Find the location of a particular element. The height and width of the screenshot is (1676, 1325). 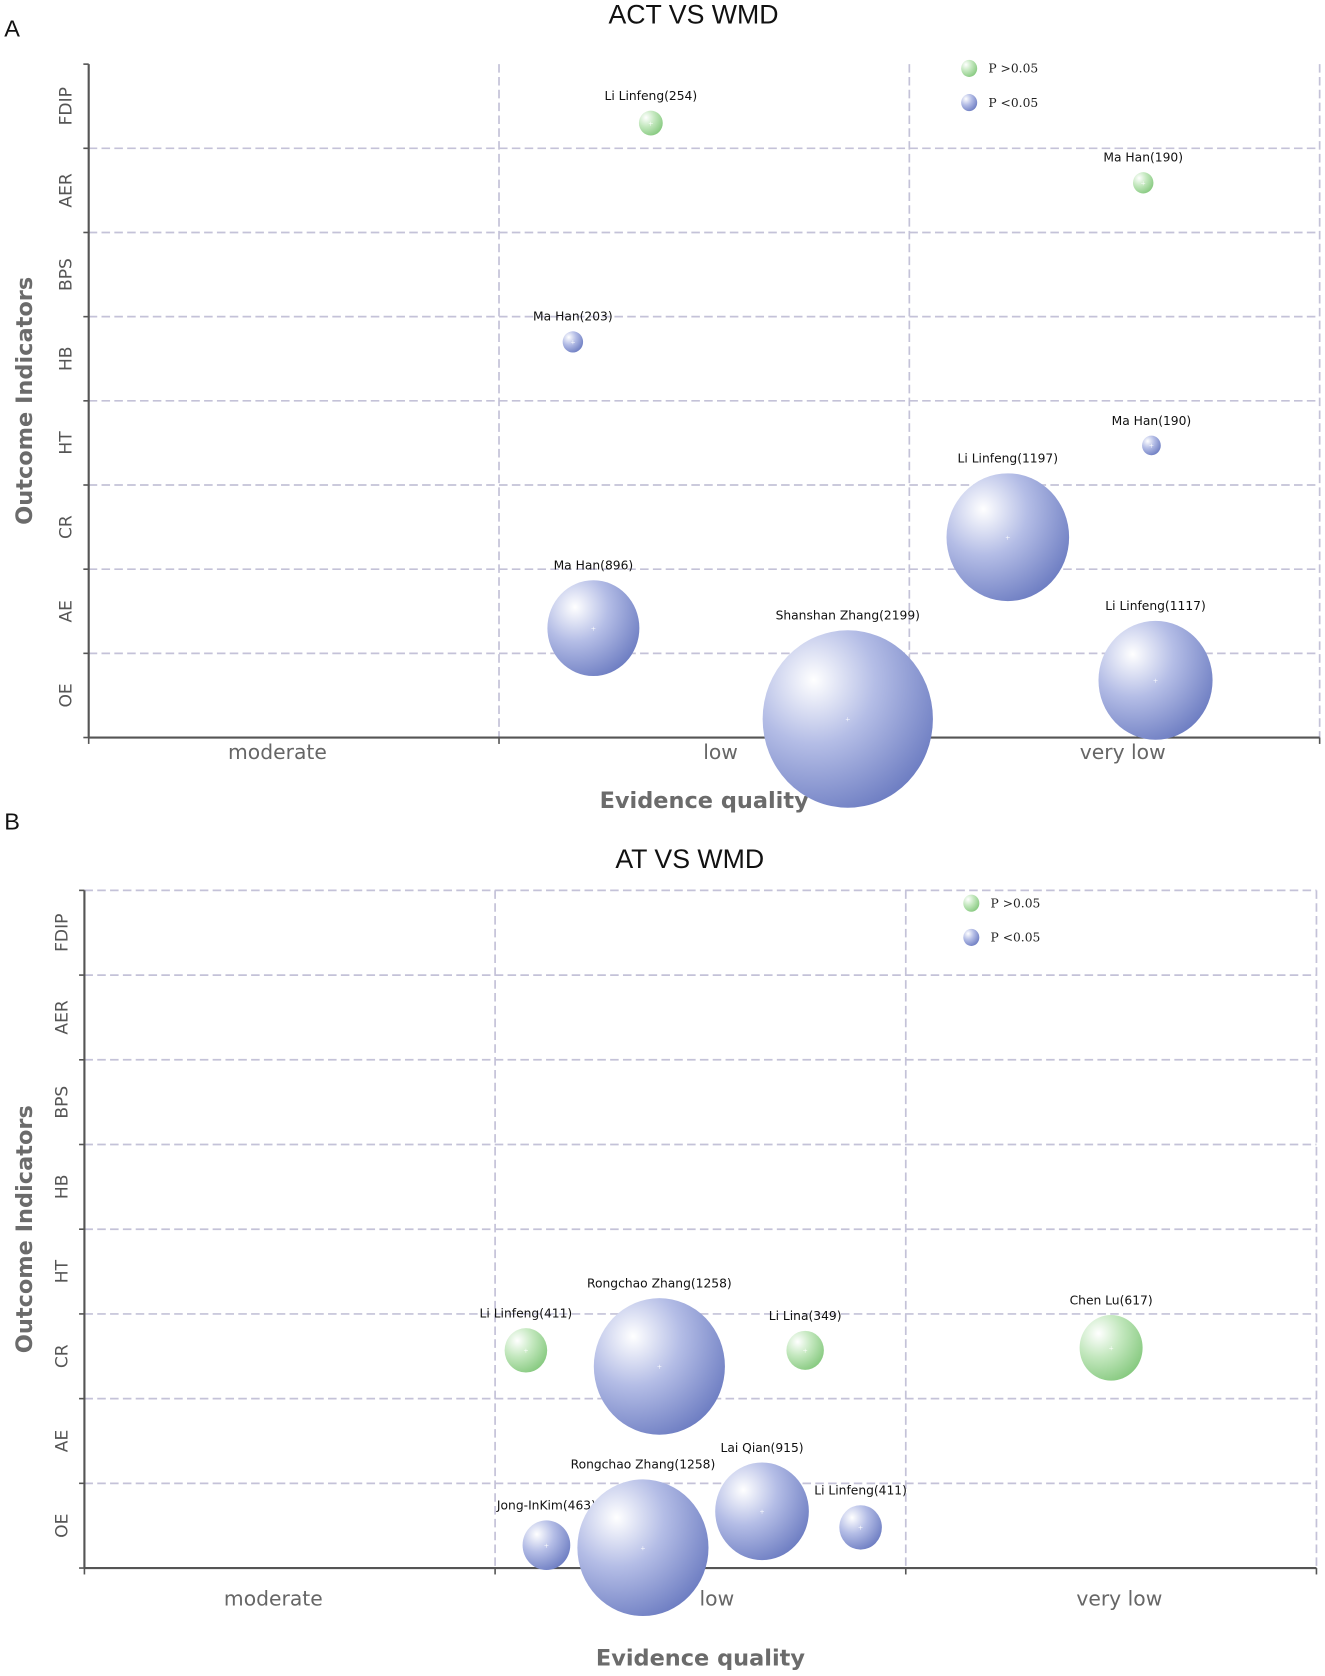

bubble-label: Jong-InKim(463) is located at coordinates (546, 1506).